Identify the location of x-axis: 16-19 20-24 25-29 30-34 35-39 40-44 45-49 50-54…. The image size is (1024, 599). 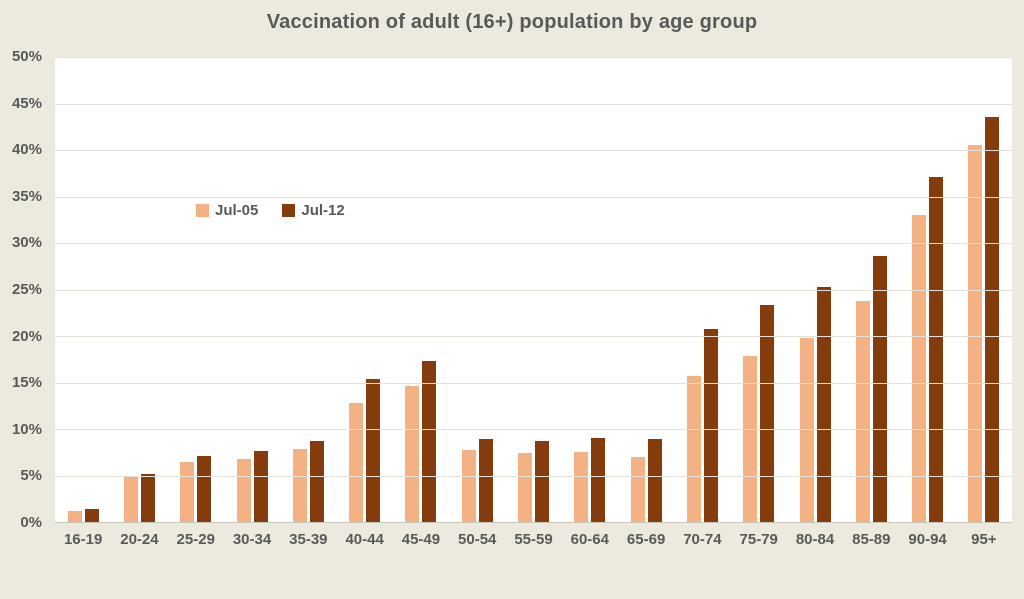
(533, 539).